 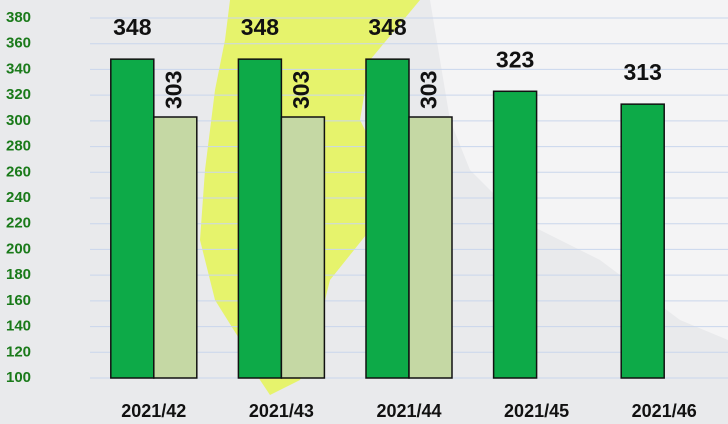 I want to click on x-tick-label: 2021/42, so click(x=153, y=411).